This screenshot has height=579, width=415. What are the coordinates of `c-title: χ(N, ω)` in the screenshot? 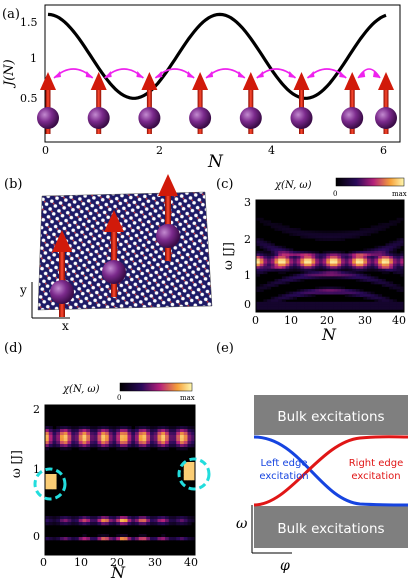 It's located at (293, 185).